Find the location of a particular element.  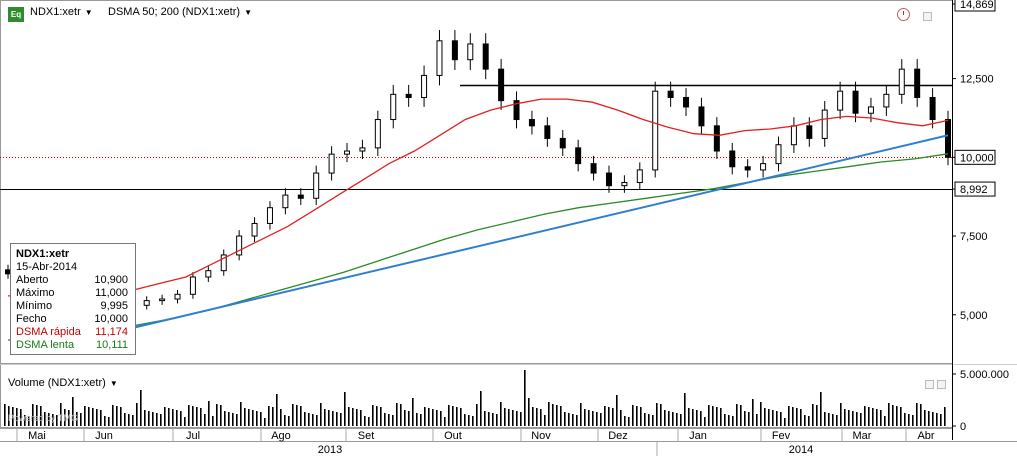

volume-selector: Volume (NDX1:xetr) ▼ is located at coordinates (63, 383).